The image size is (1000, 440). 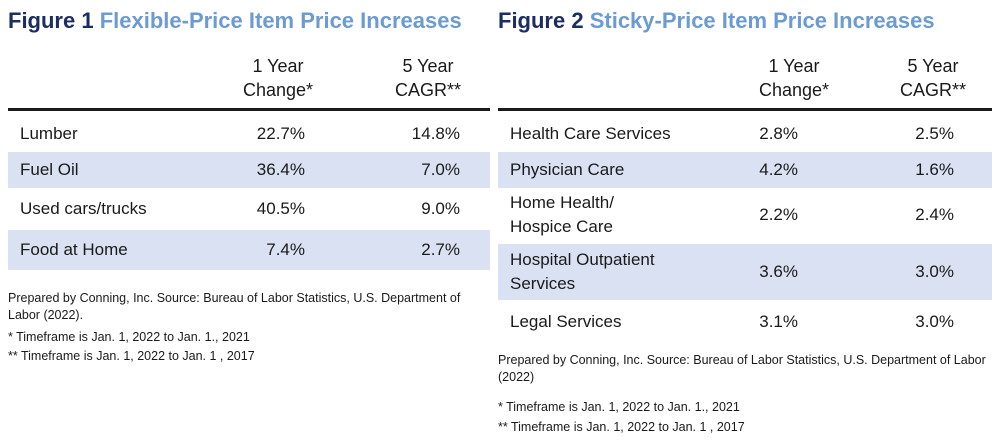 I want to click on figure-2-col-1-header-text: 1 Year Change*, so click(x=794, y=78).